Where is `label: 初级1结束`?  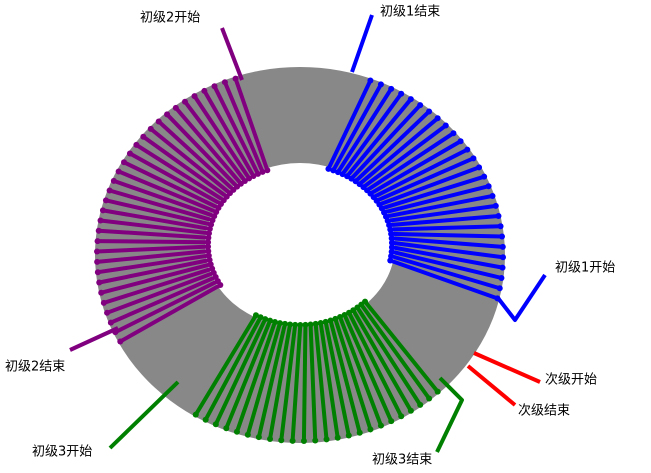 label: 初级1结束 is located at coordinates (410, 12).